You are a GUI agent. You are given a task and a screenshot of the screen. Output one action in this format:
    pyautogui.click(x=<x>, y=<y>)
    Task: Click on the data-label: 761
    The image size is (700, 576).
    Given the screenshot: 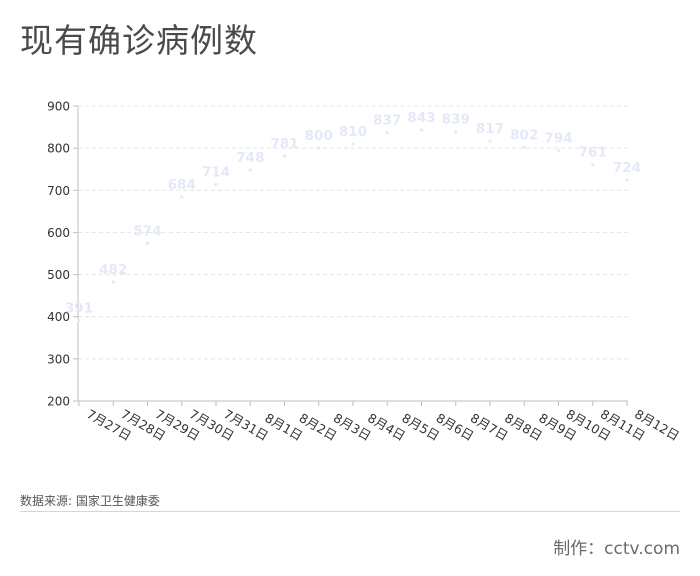 What is the action you would take?
    pyautogui.click(x=593, y=153)
    